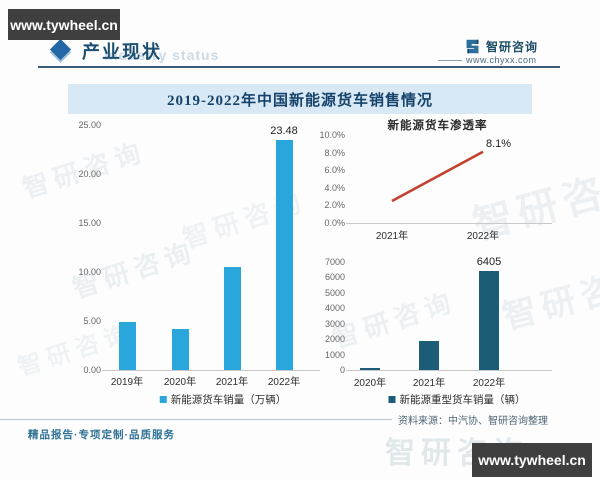  Describe the element at coordinates (499, 143) in the screenshot. I see `data-label: 8.1%` at that location.